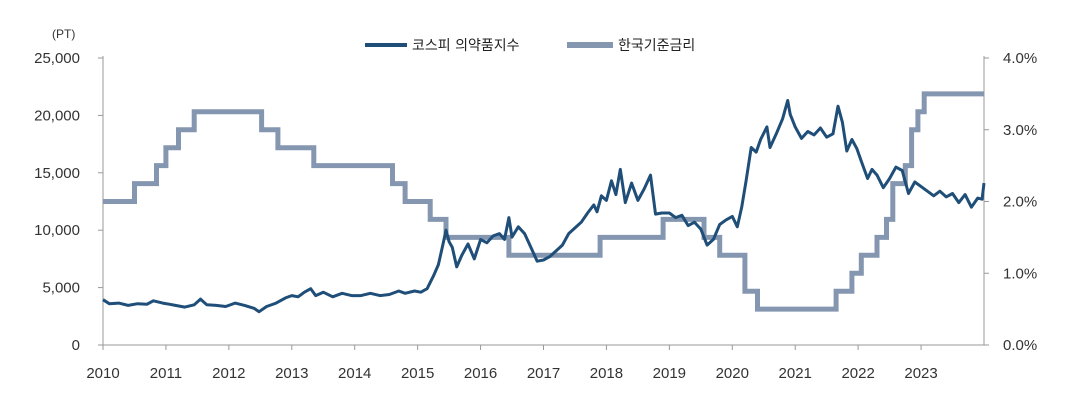 The image size is (1066, 402). Describe the element at coordinates (57, 173) in the screenshot. I see `left-tick-label: 15,000` at that location.